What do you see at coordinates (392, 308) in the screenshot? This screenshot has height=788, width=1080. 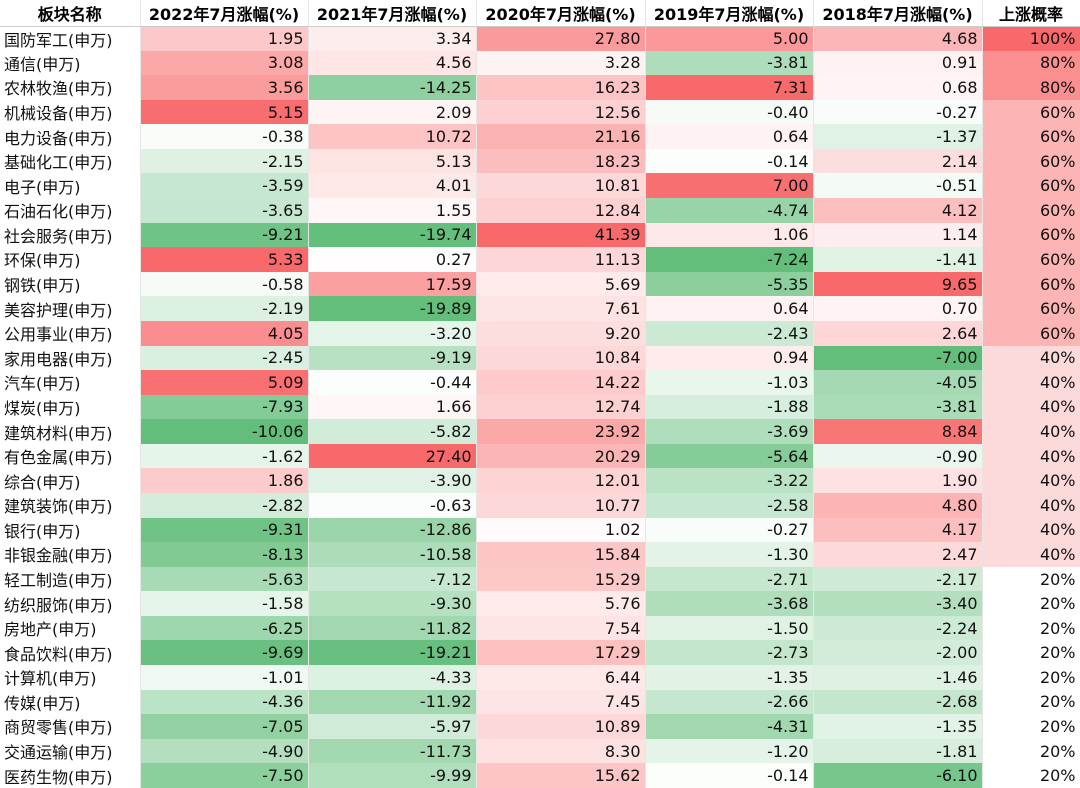 I see `value-cell: -19.89` at bounding box center [392, 308].